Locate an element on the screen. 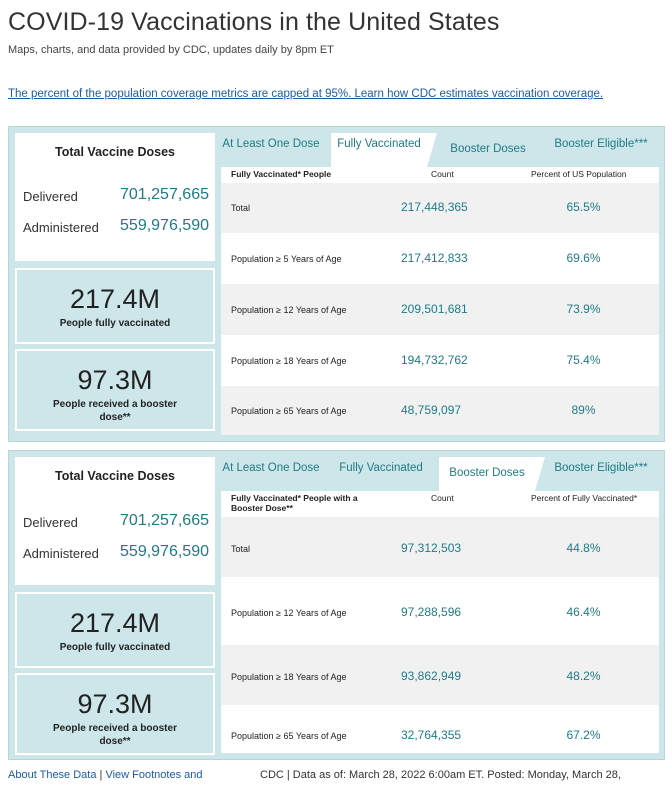  row-percent: 67.2% is located at coordinates (583, 735).